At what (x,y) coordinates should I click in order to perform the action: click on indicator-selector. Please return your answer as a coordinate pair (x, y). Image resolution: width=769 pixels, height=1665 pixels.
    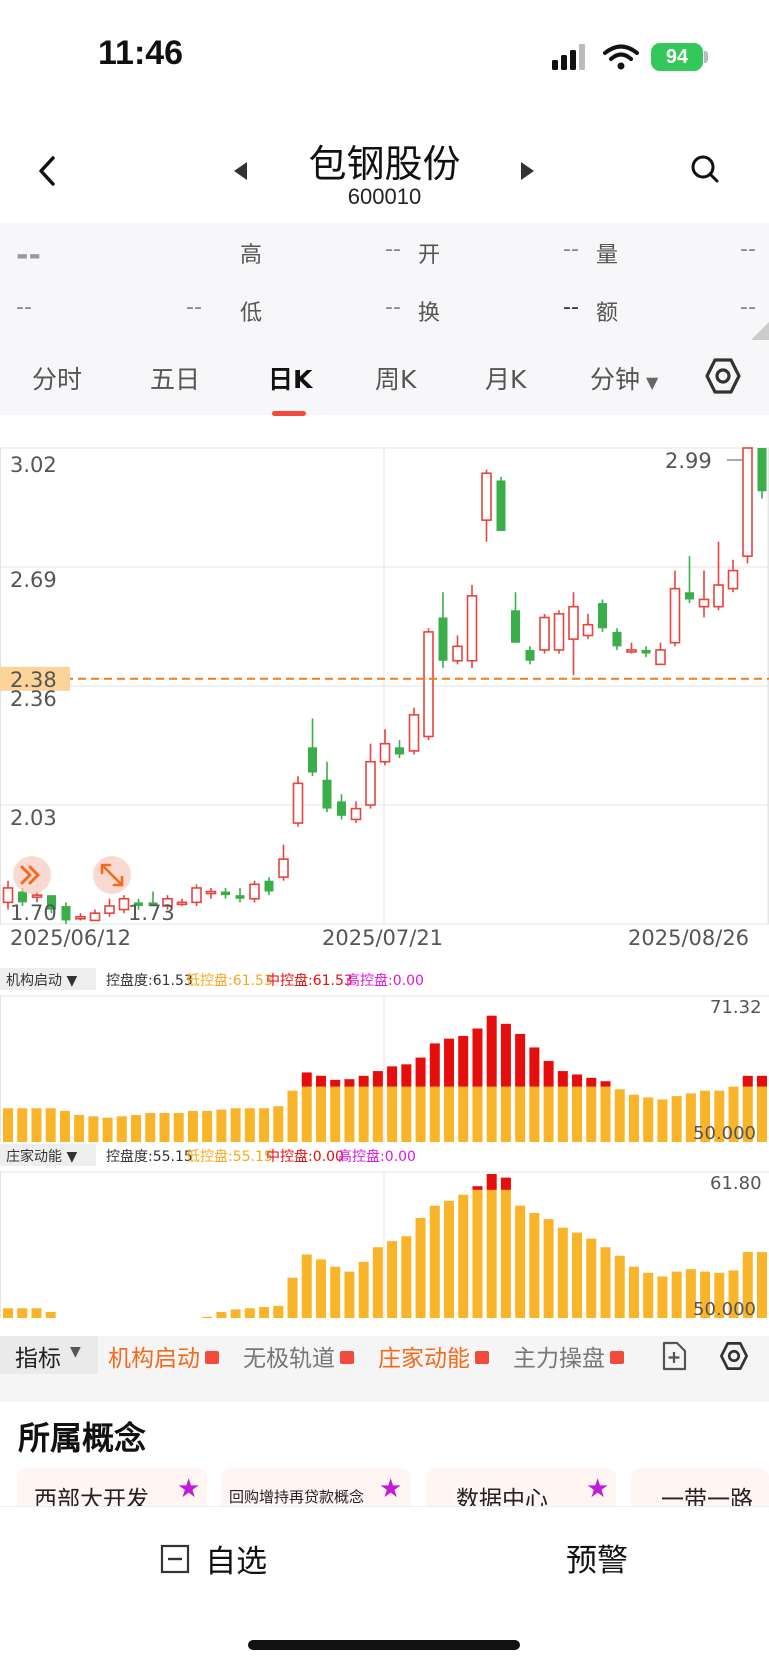
    Looking at the image, I should click on (49, 1355).